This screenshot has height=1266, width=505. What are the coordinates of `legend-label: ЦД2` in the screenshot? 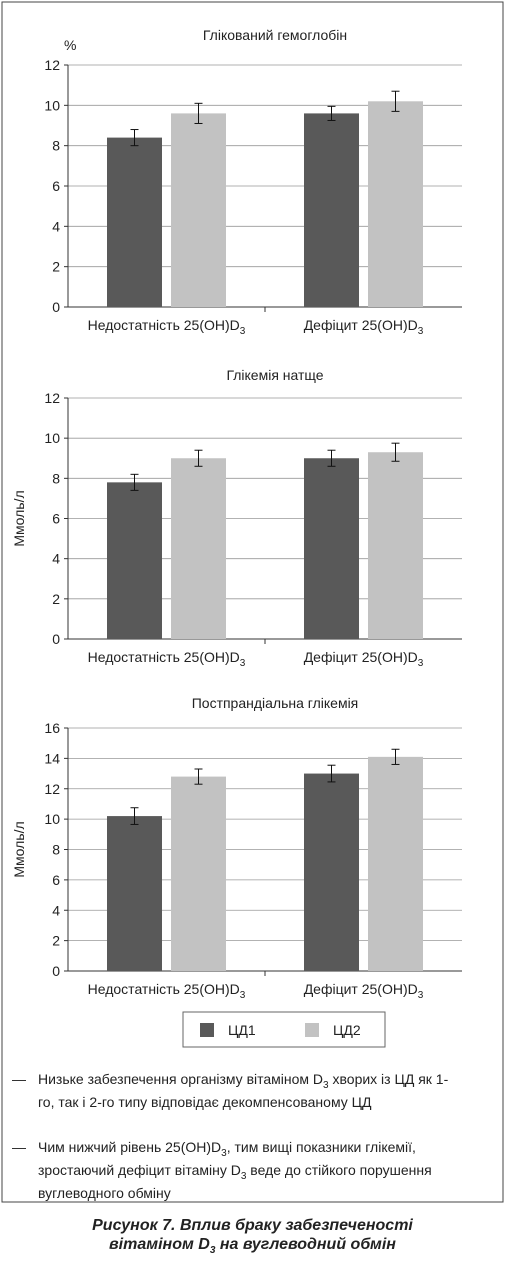 It's located at (347, 1030).